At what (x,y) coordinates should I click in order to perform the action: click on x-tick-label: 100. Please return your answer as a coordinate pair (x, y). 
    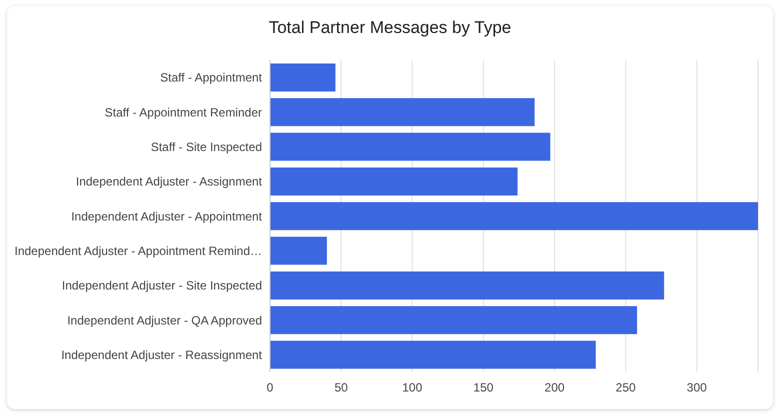
    Looking at the image, I should click on (412, 387).